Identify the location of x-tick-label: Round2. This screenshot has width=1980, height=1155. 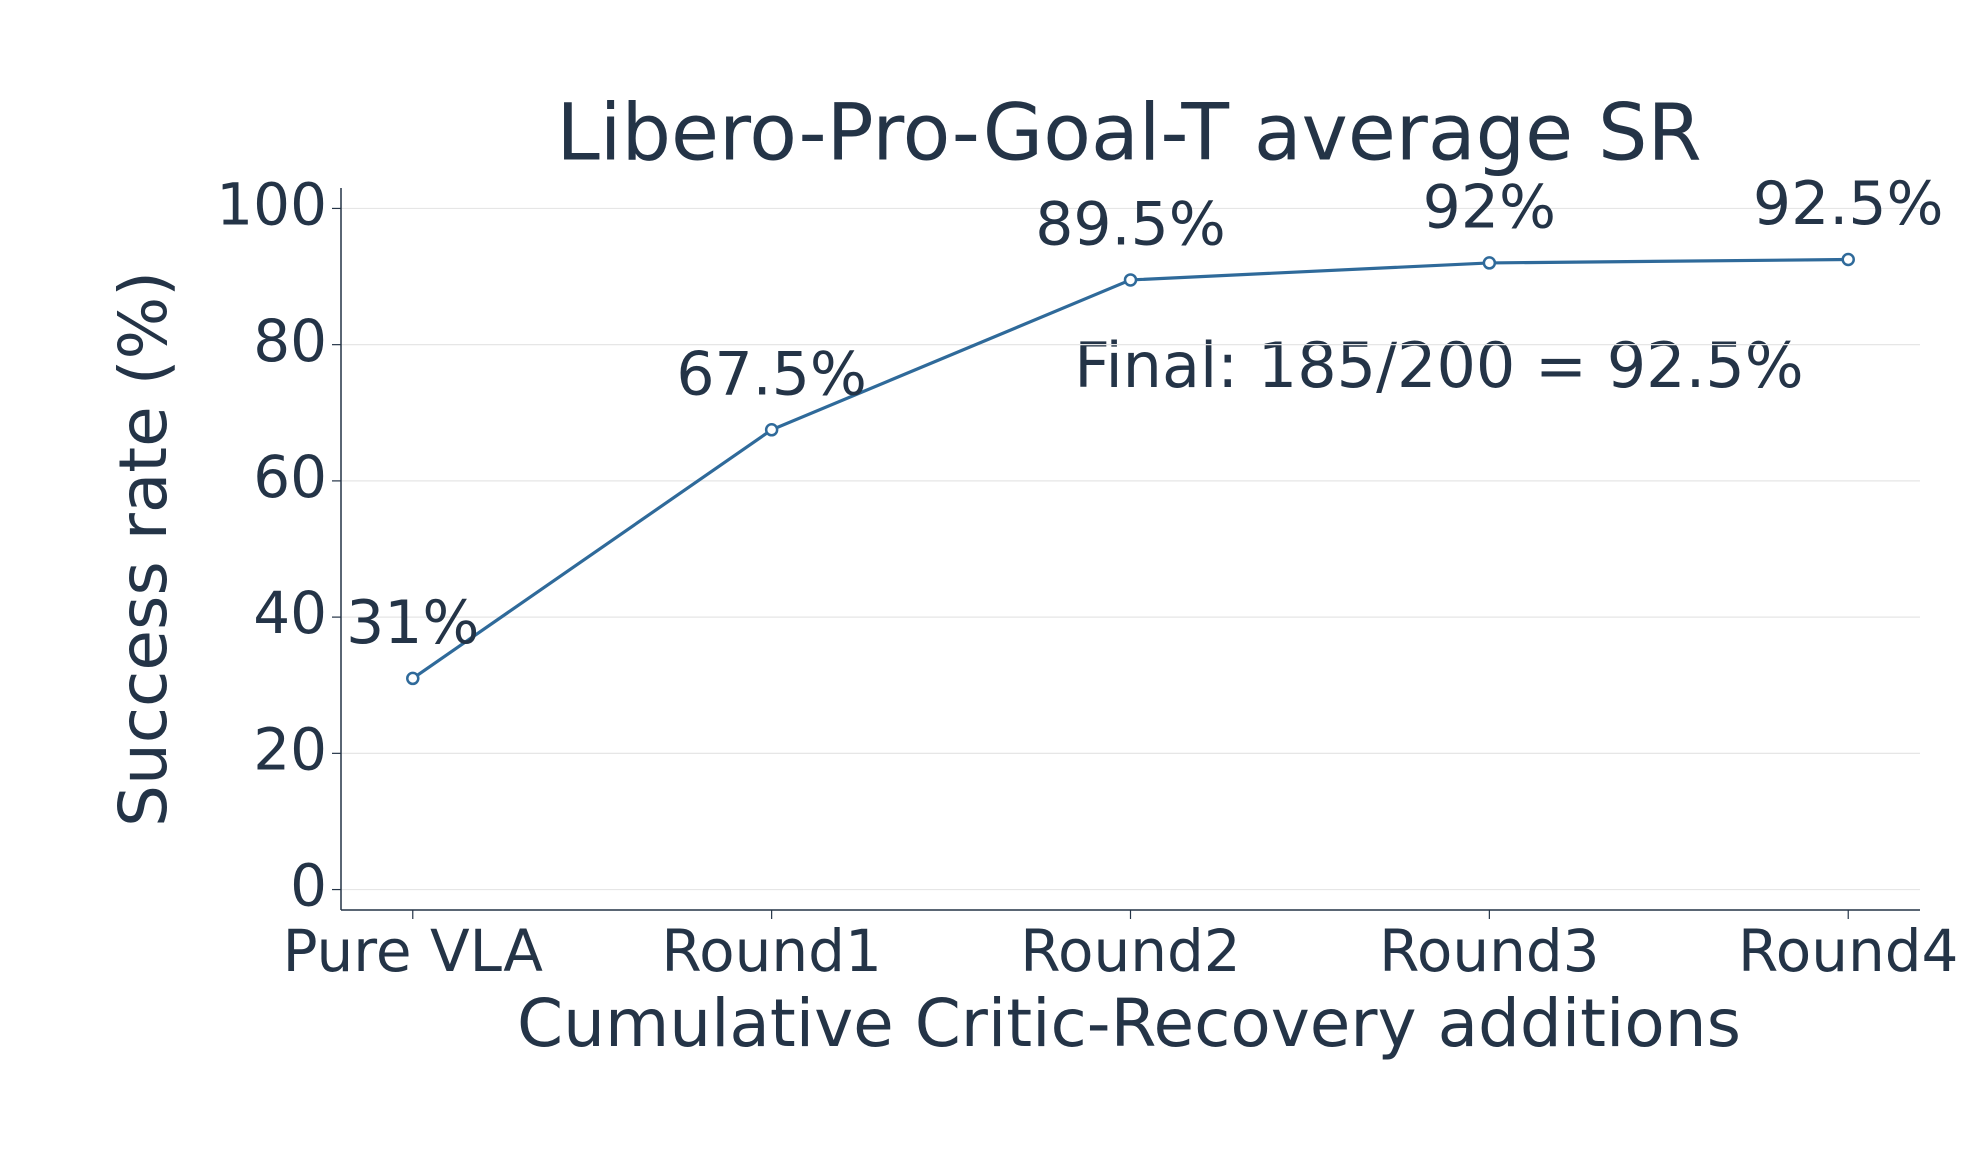
(1130, 951).